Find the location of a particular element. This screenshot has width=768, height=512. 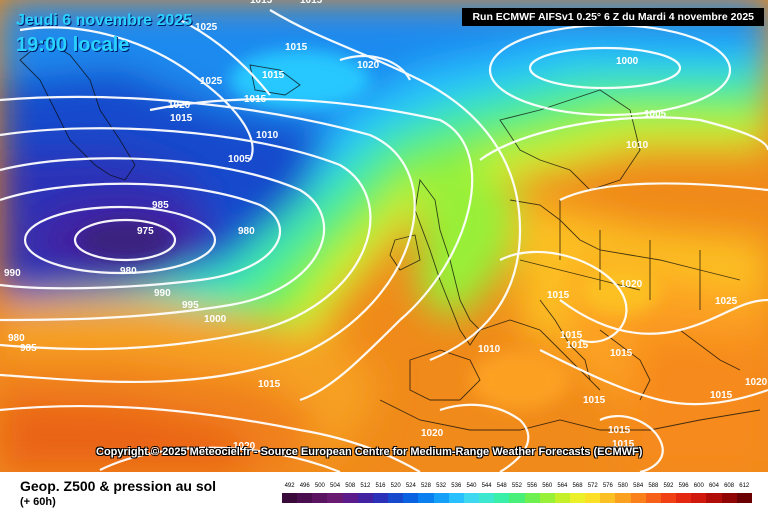

scale-label: 596 is located at coordinates (683, 486).